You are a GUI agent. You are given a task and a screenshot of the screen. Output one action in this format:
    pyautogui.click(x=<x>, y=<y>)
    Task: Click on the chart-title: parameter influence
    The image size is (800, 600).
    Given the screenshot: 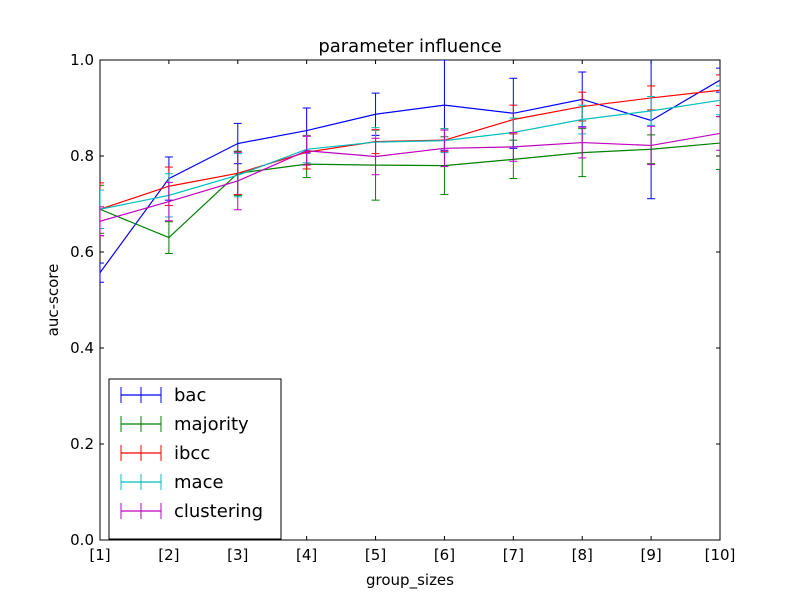 What is the action you would take?
    pyautogui.click(x=409, y=46)
    